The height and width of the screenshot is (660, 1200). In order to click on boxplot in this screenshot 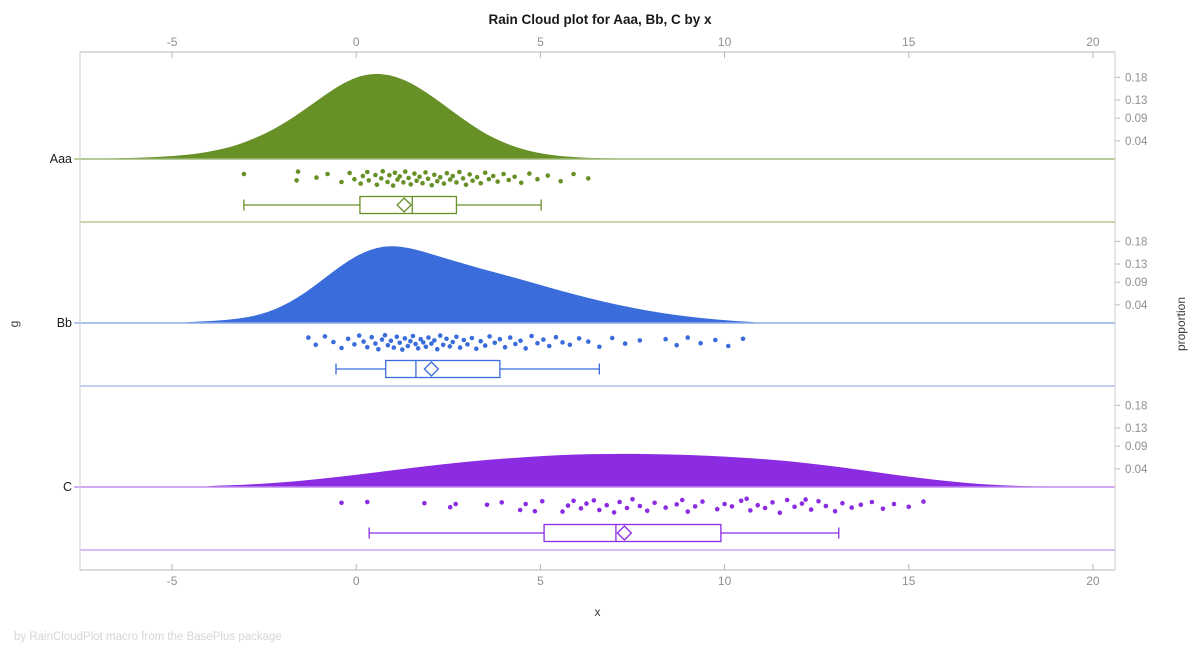, I will do `click(392, 205)`.